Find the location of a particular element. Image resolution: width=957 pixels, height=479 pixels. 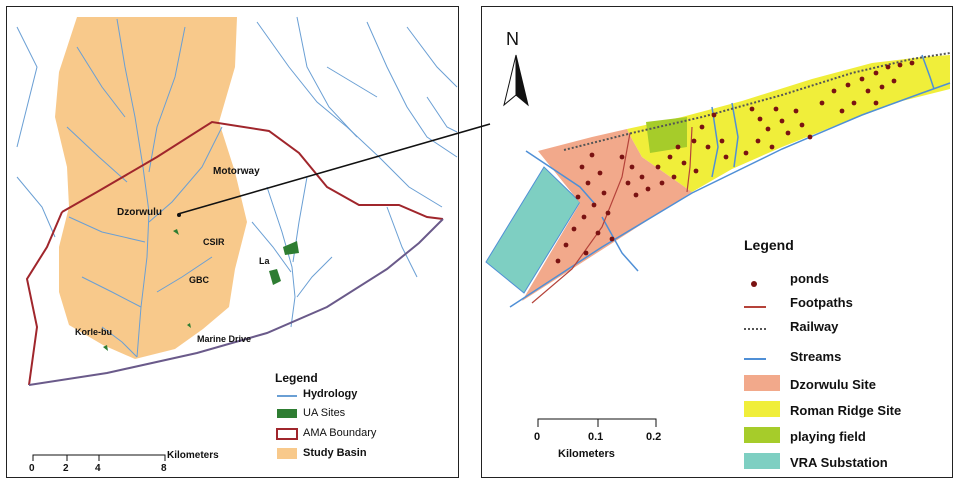

railway-line is located at coordinates (757, 101).